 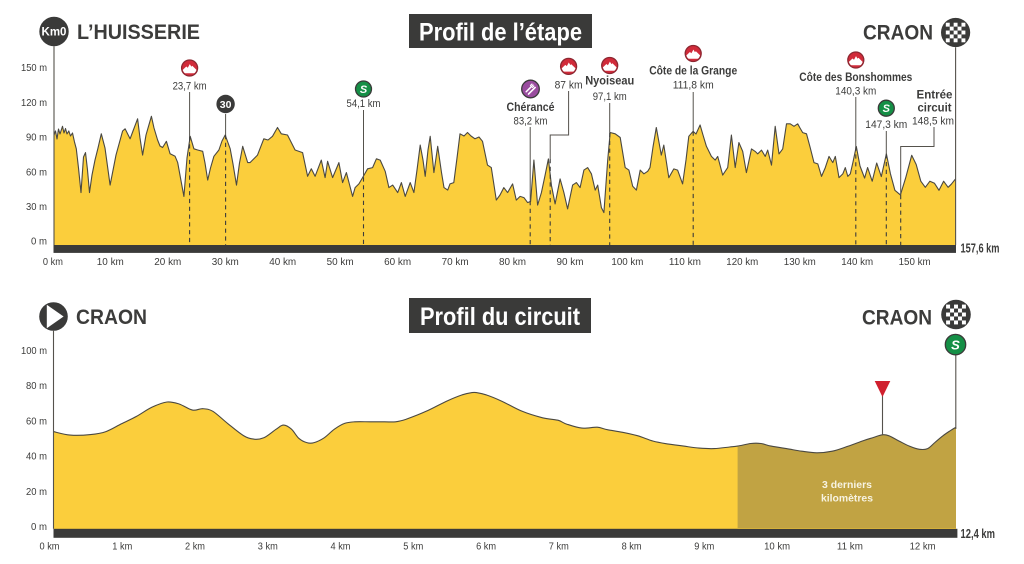 I want to click on svg-text: 30 km, so click(x=225, y=262).